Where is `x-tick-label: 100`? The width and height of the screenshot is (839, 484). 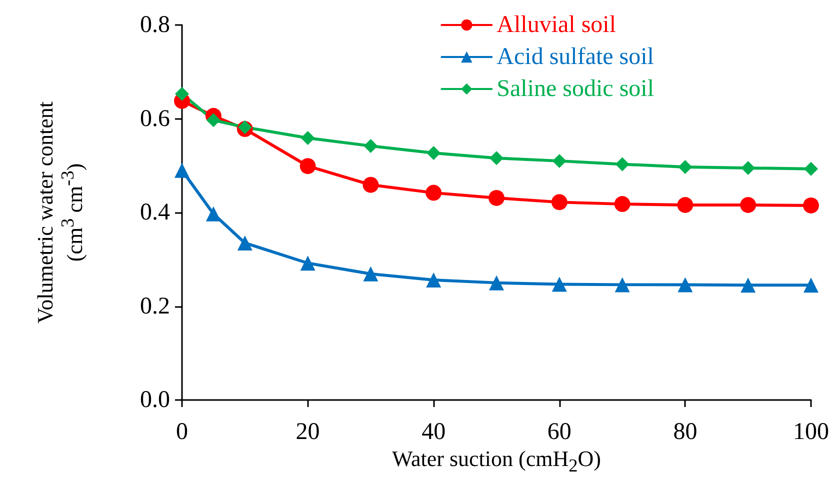 x-tick-label: 100 is located at coordinates (811, 432).